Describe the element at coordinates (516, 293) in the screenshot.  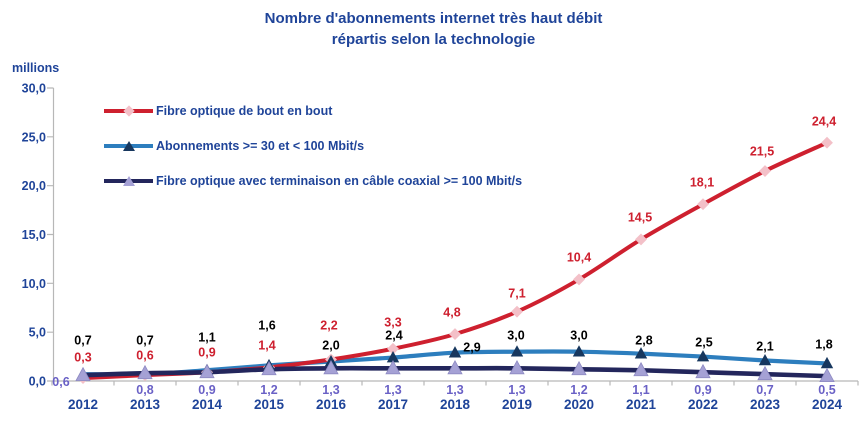
I see `svg-text: 7,1` at that location.